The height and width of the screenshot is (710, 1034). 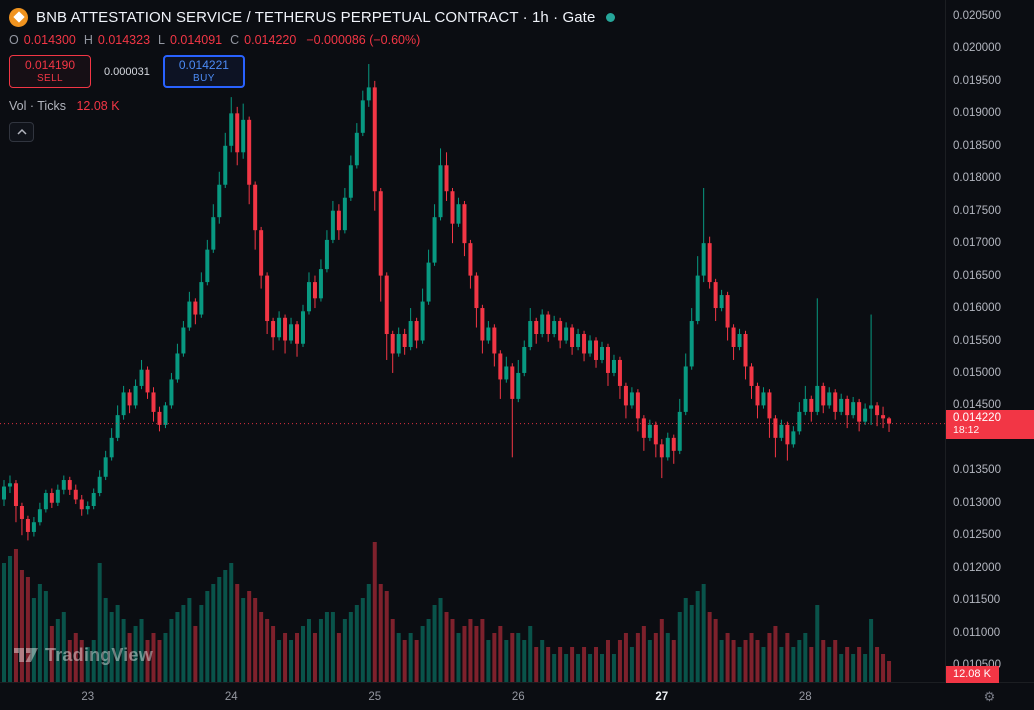 I want to click on settings-gear-icon: ⚙, so click(x=989, y=696).